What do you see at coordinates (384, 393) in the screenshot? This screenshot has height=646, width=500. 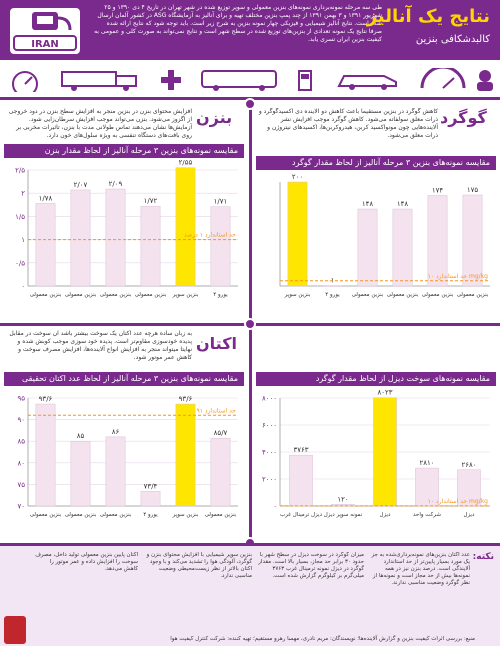 I see `bar-value-label: ۸۰۲۳` at bounding box center [384, 393].